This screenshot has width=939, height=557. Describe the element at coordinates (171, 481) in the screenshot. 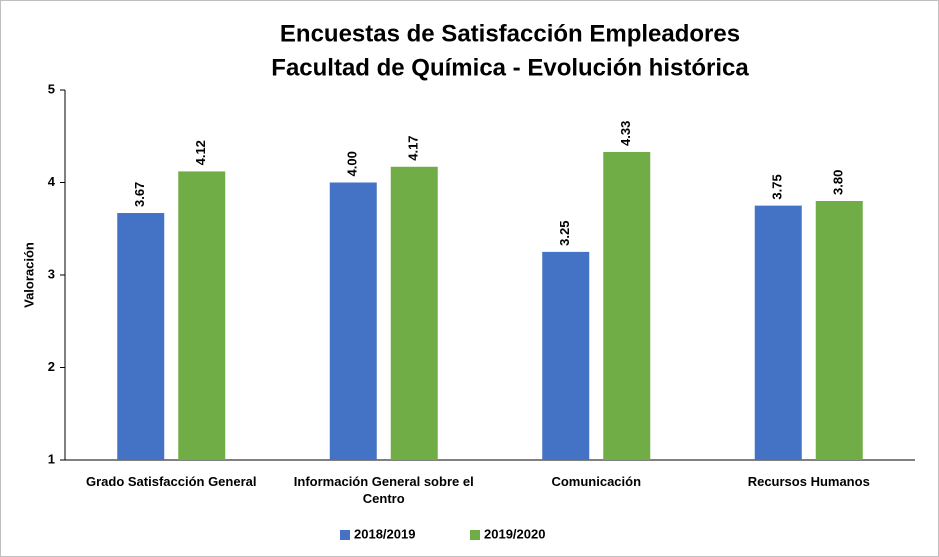

I see `x-tick-label: Grado Satisfacción General` at that location.